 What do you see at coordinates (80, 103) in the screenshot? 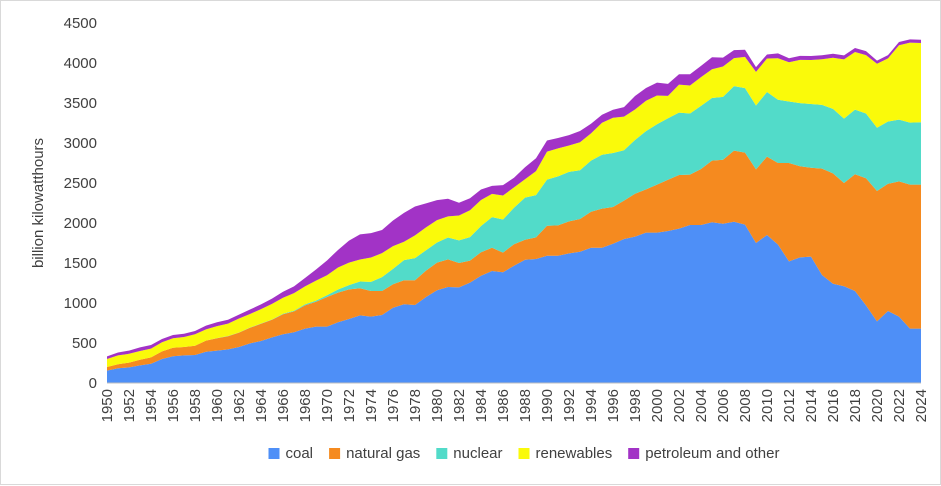
I see `y-tick-label: 3500` at bounding box center [80, 103].